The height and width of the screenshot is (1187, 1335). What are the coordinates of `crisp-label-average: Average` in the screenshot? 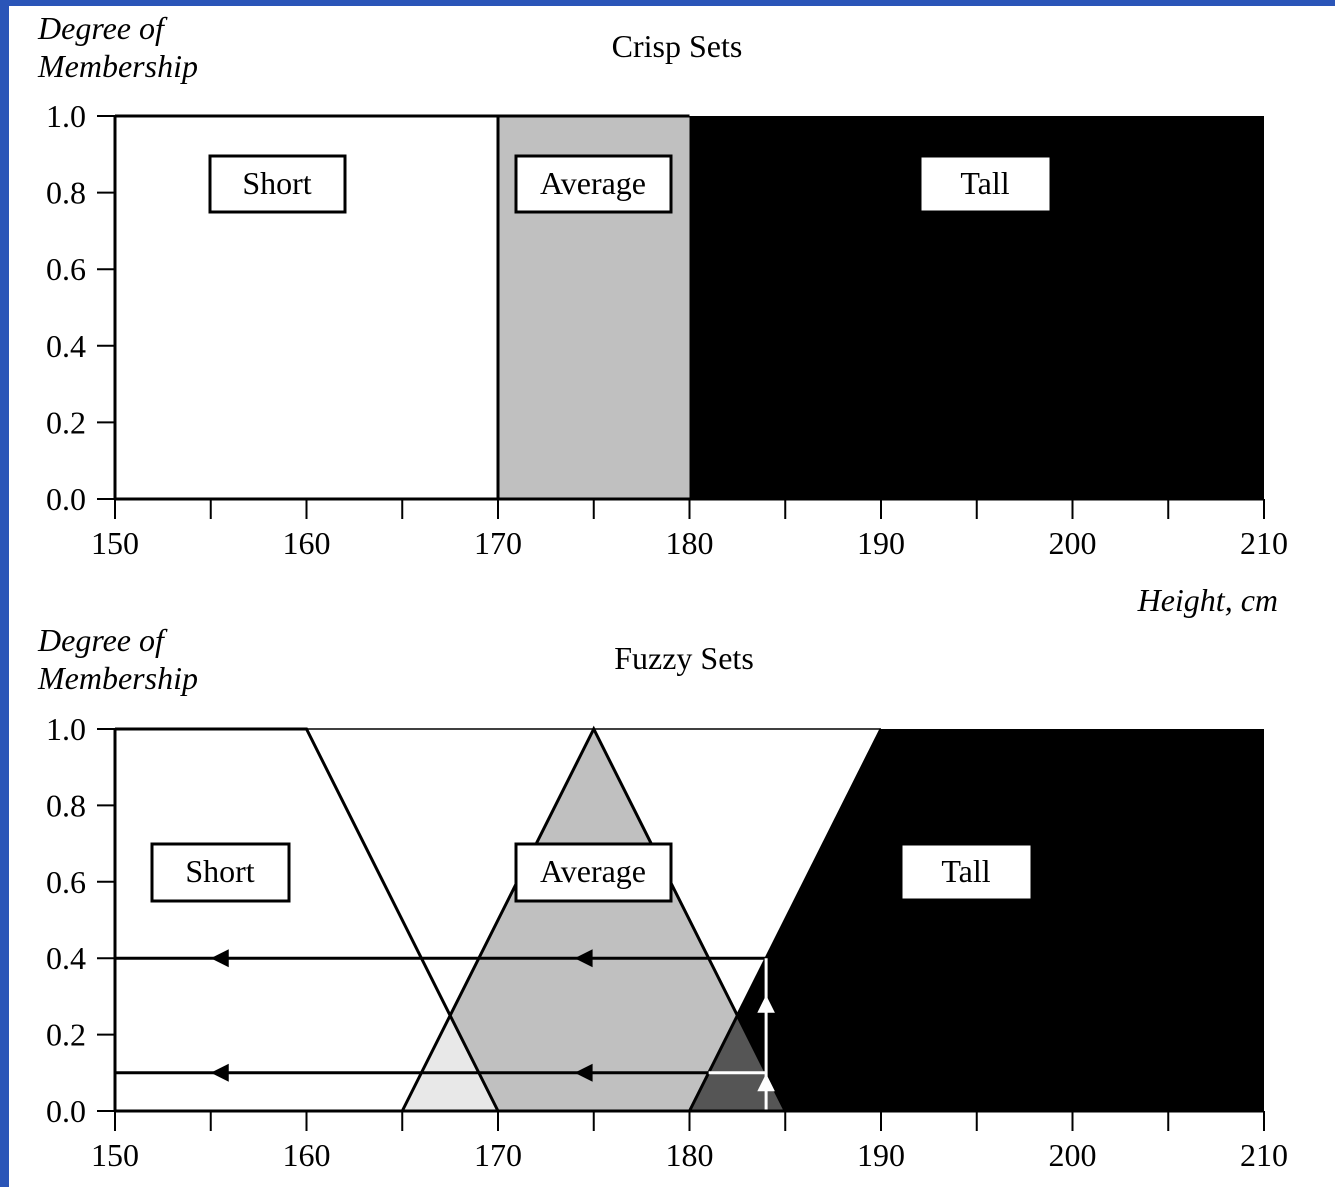 It's located at (593, 184).